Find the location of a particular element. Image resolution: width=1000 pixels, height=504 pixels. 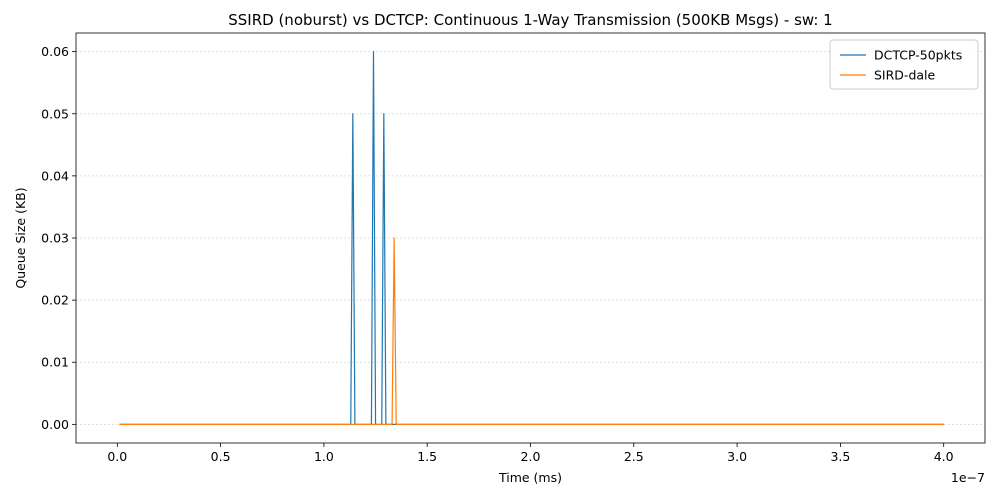

x-axis-label: Time (ms) is located at coordinates (530, 477).